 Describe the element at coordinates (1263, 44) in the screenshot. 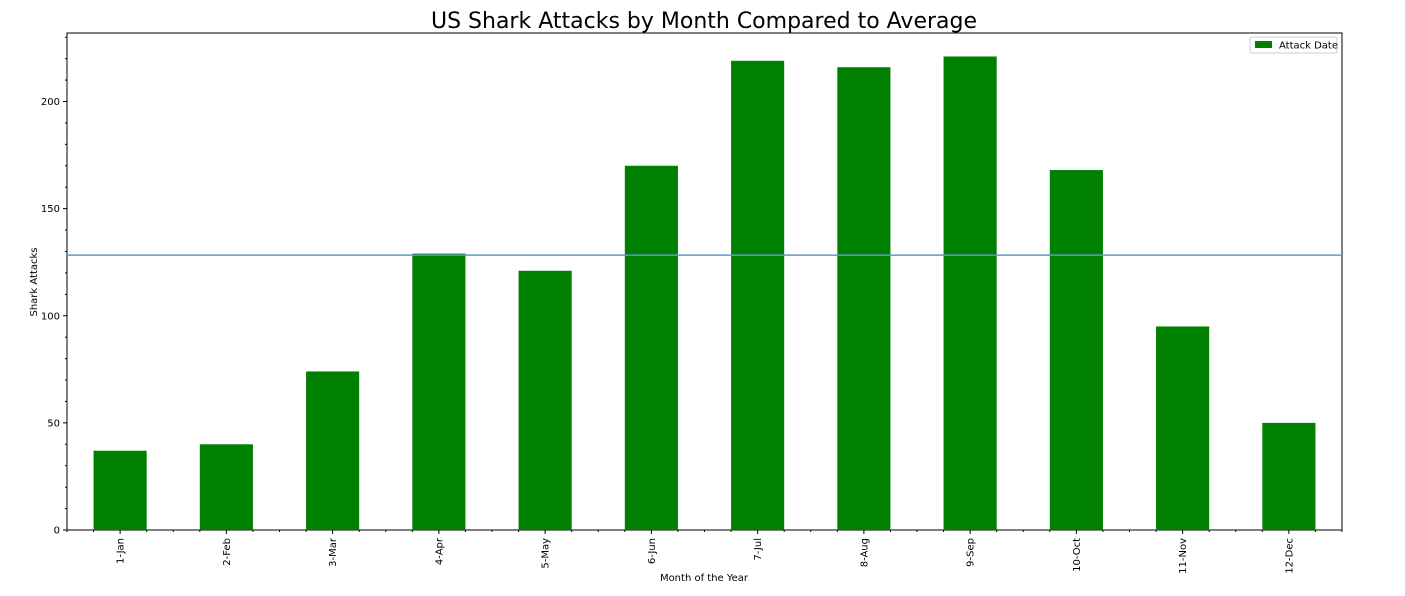

I see `legend-swatch` at that location.